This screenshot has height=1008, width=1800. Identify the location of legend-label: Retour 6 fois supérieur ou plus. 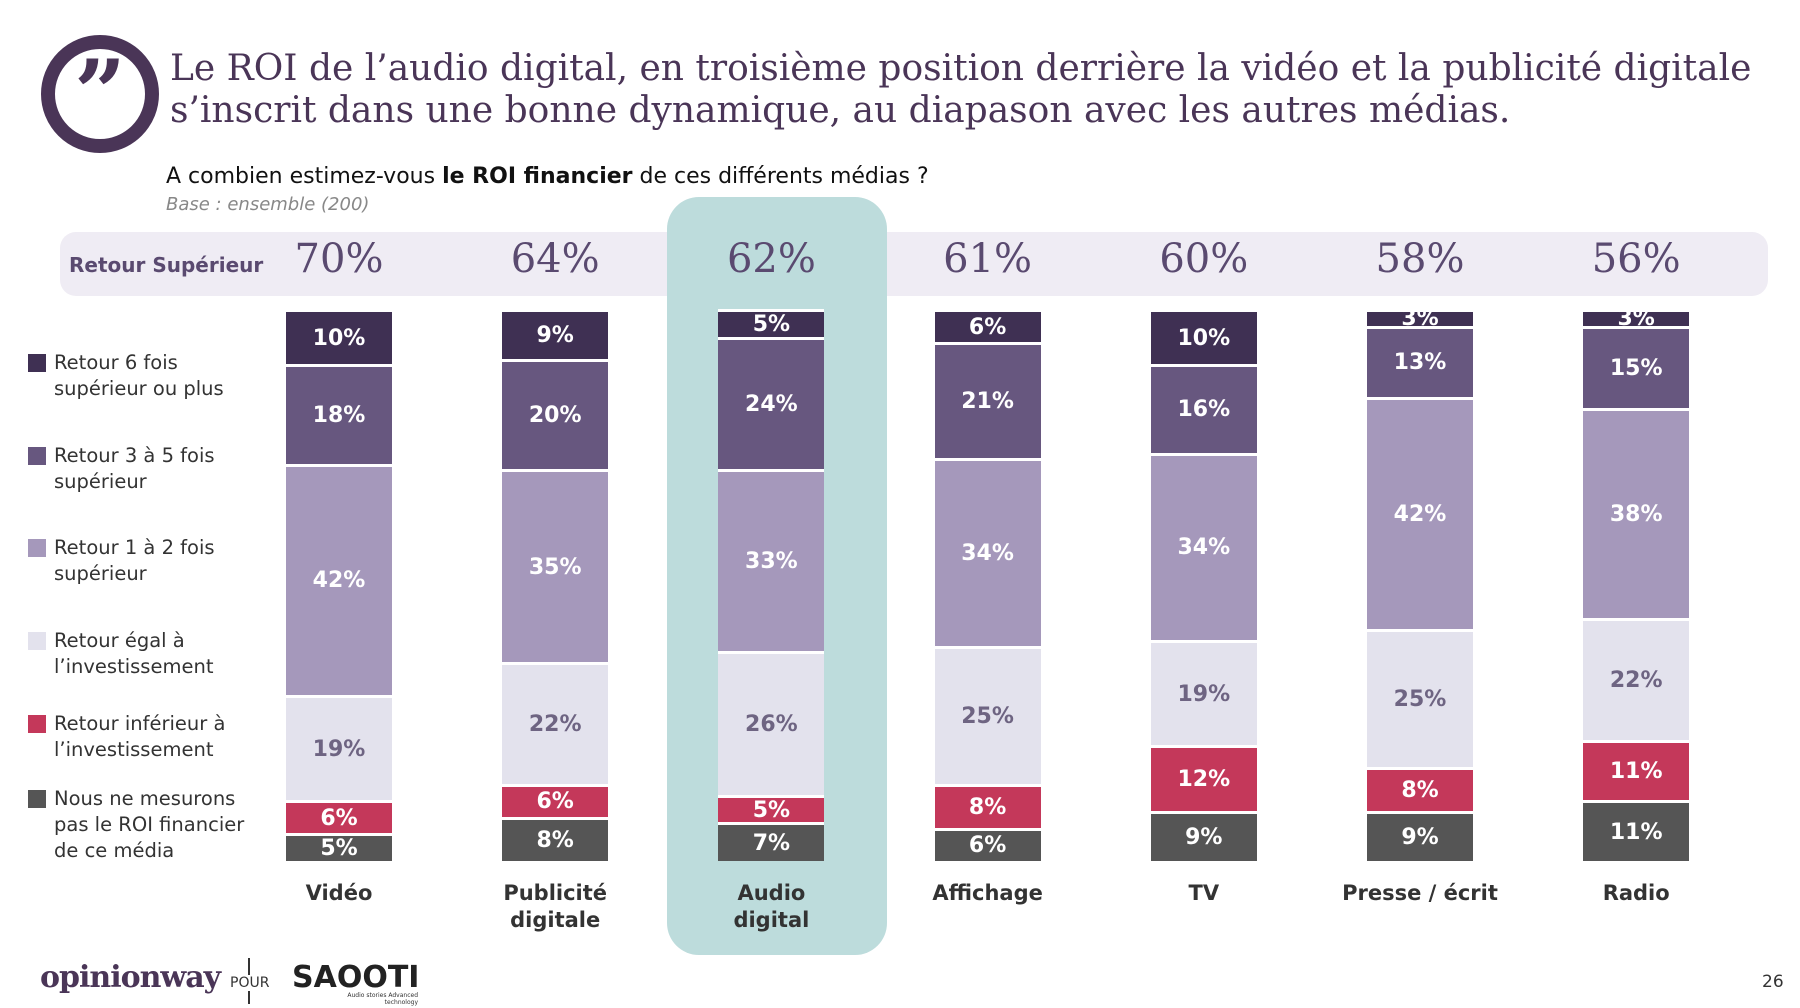
(139, 375).